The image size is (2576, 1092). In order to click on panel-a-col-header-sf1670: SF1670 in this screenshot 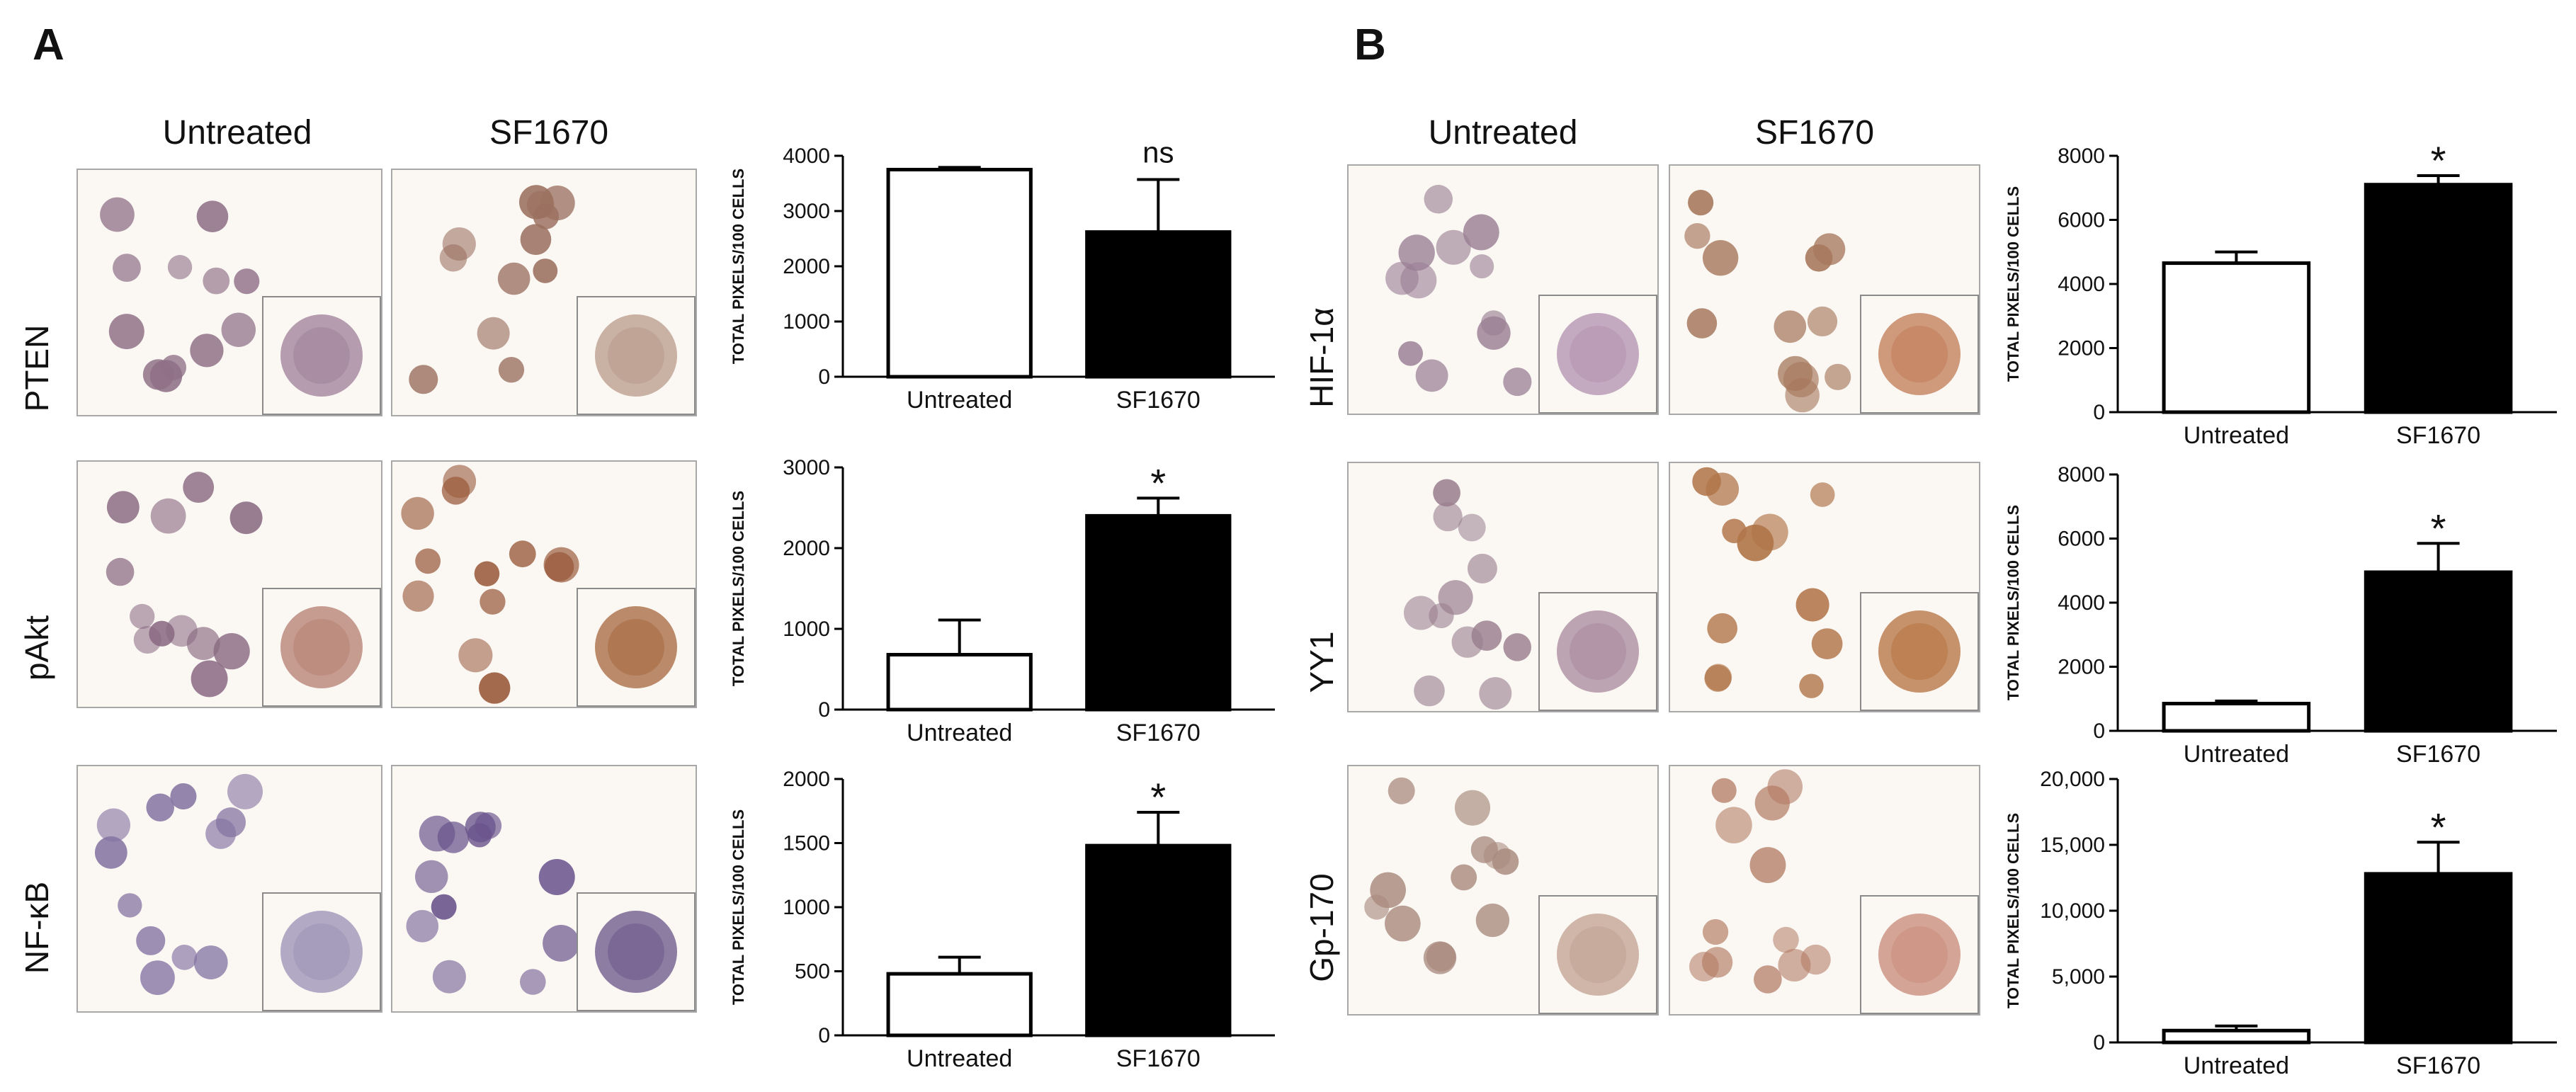, I will do `click(549, 133)`.